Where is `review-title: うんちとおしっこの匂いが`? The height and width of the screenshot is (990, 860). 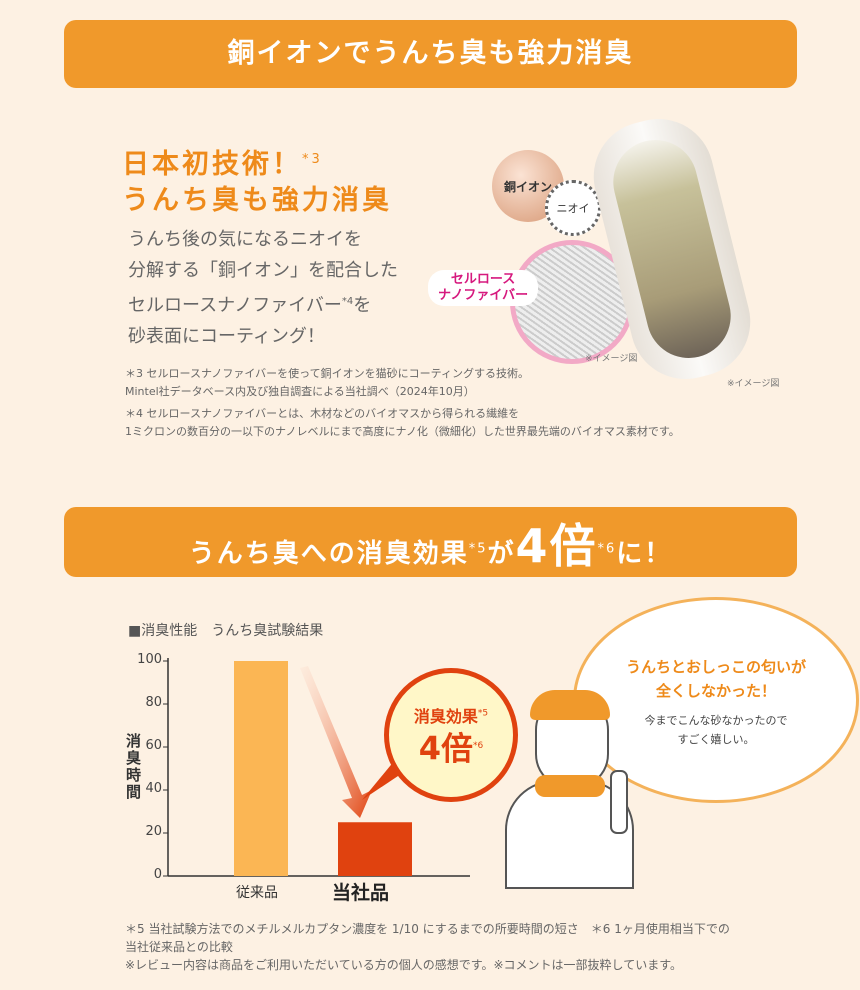
review-title: うんちとおしっこの匂いが is located at coordinates (715, 667).